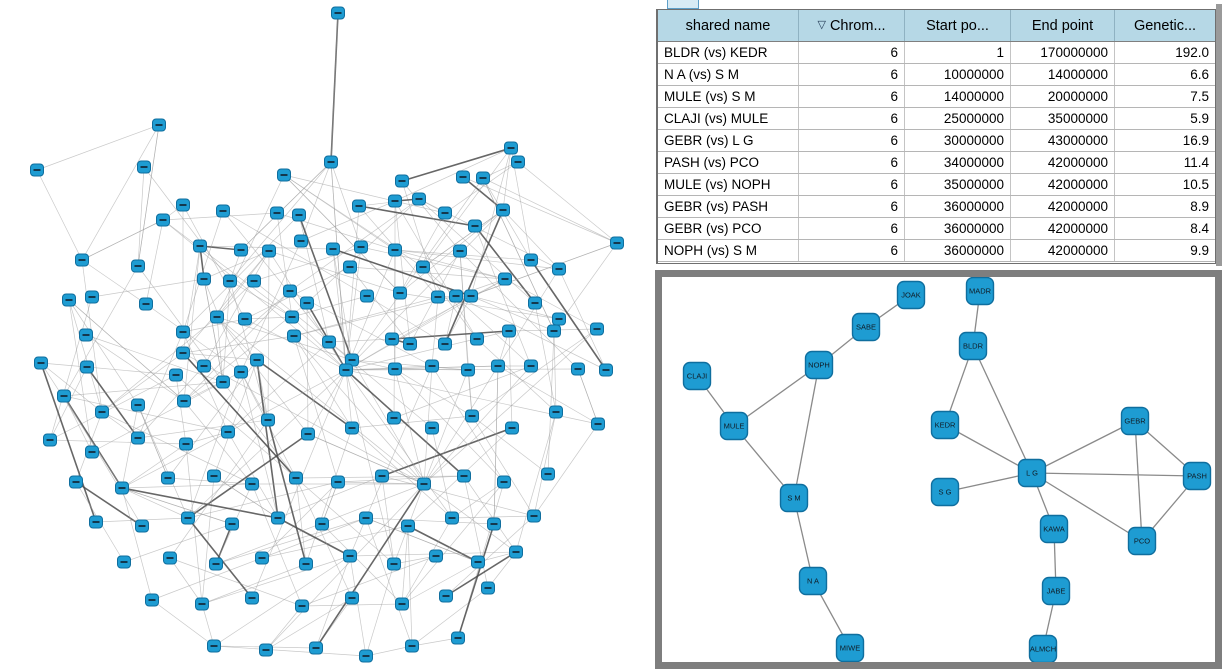  I want to click on cell: GEBR (vs) PCO, so click(728, 228).